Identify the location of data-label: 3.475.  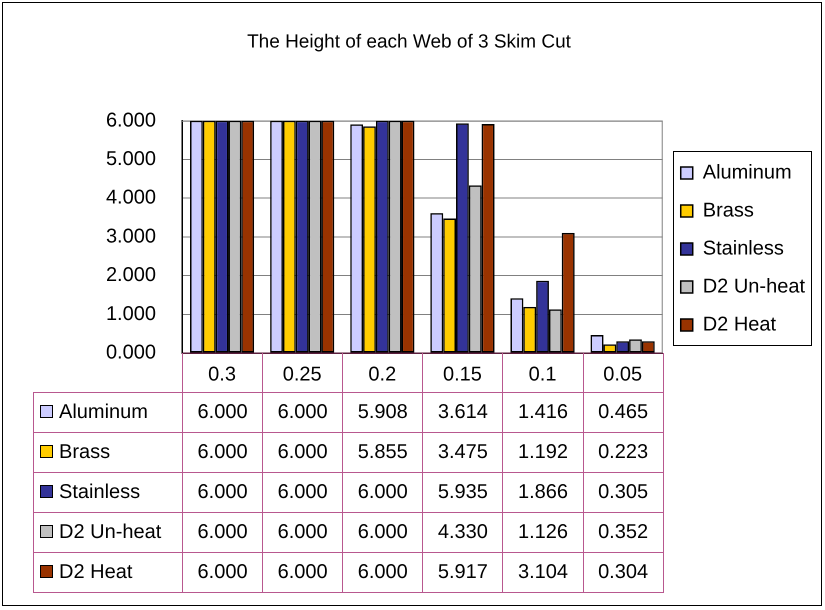
(462, 452).